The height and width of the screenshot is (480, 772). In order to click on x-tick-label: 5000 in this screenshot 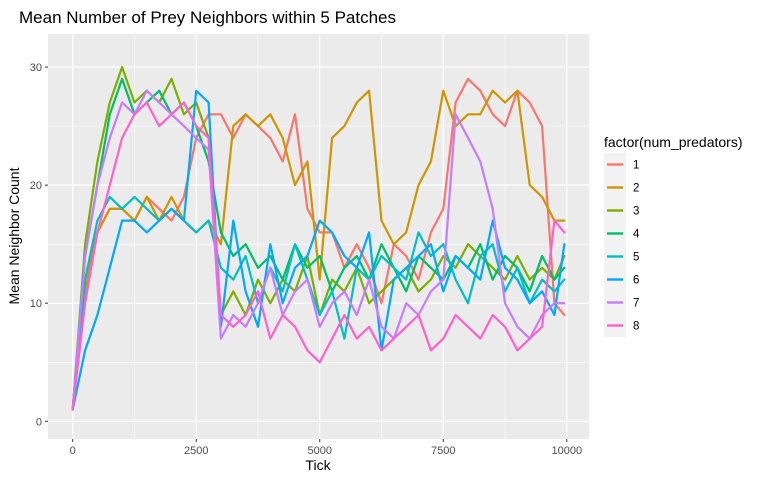, I will do `click(319, 451)`.